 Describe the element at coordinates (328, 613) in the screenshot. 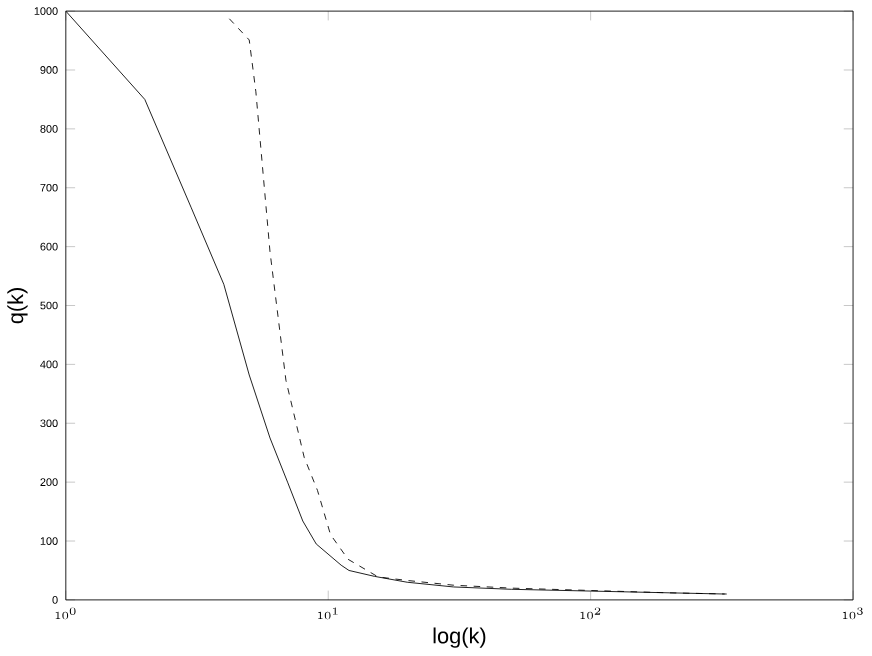

I see `x-tick-label: $10^{1}$` at that location.